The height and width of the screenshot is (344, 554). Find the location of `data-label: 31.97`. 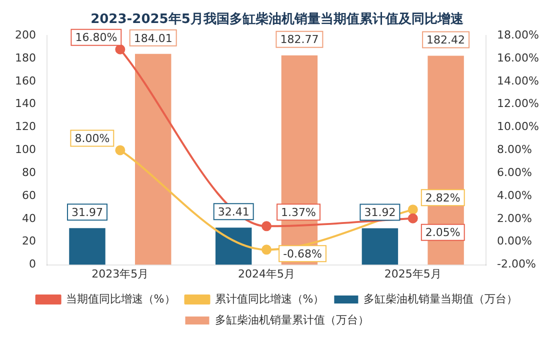

data-label: 31.97 is located at coordinates (87, 213).